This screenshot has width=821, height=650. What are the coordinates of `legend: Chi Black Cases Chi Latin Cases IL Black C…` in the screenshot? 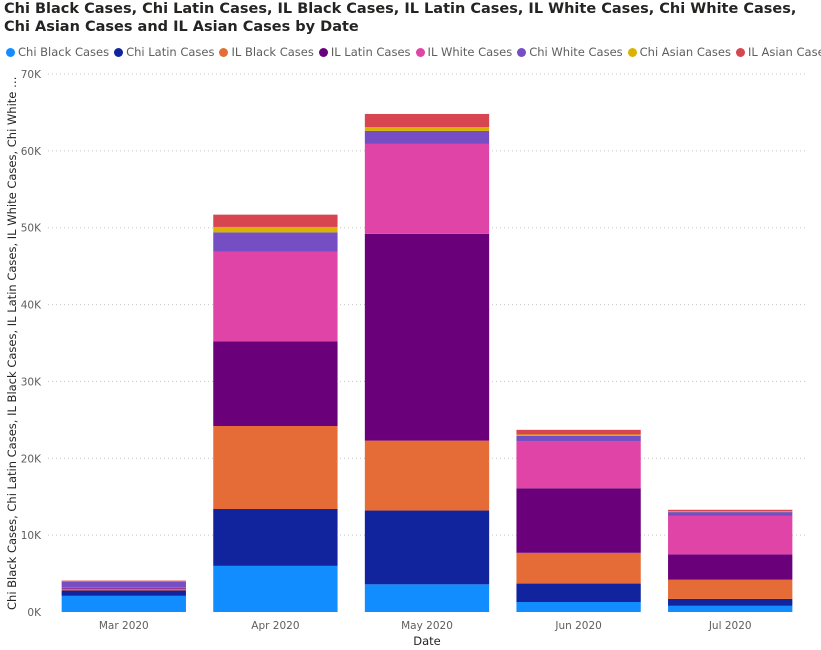 It's located at (413, 52).